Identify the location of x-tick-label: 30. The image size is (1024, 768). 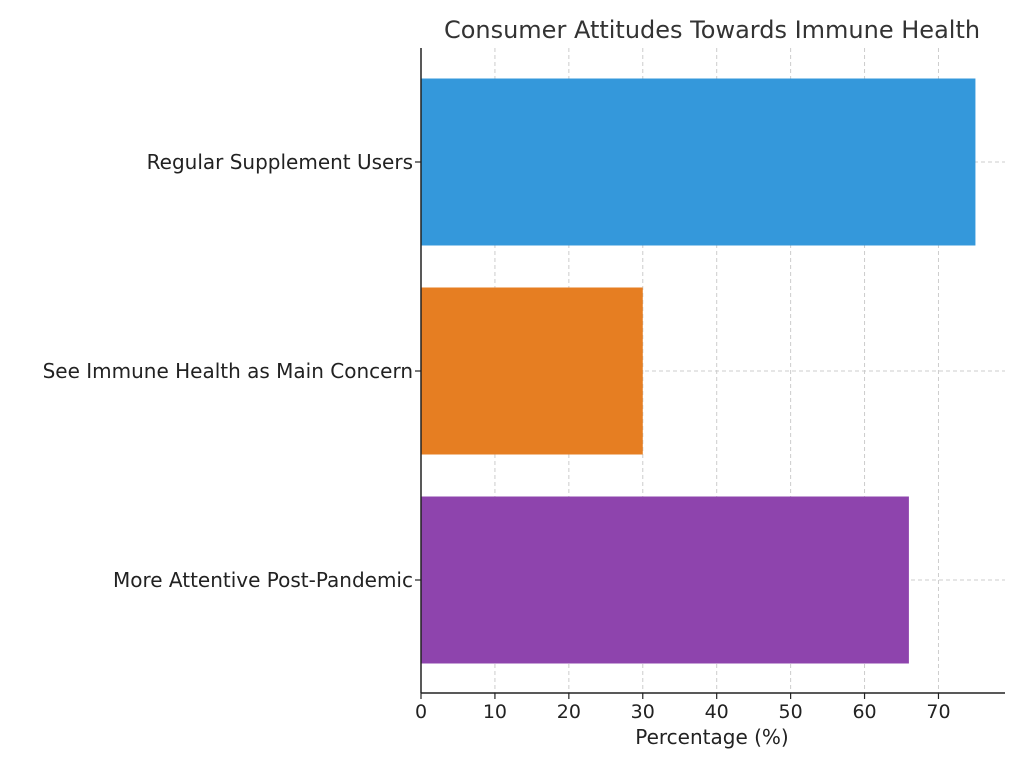
(643, 712).